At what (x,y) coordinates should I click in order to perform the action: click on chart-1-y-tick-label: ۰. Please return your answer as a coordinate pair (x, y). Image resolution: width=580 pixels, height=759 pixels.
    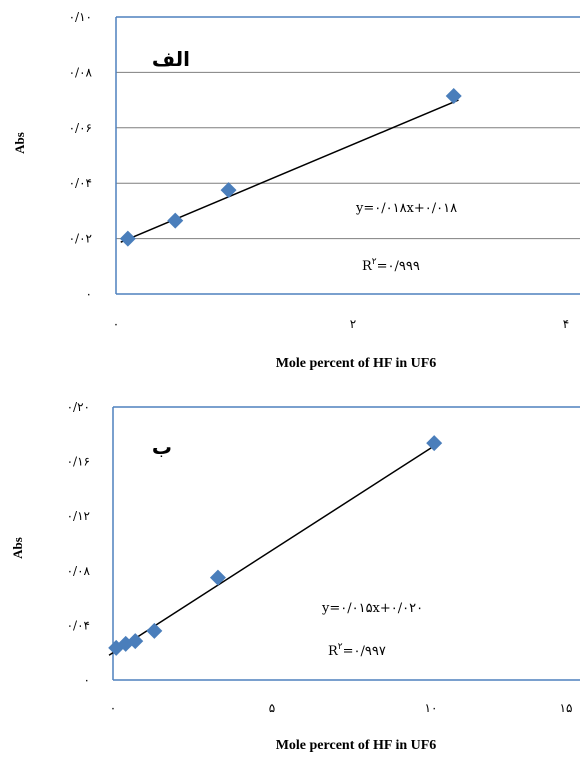
    Looking at the image, I should click on (89, 294).